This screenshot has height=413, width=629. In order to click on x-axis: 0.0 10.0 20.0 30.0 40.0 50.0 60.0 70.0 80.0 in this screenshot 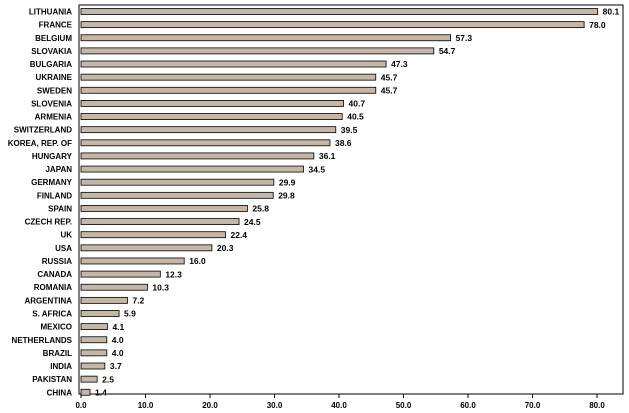, I will do `click(340, 402)`.